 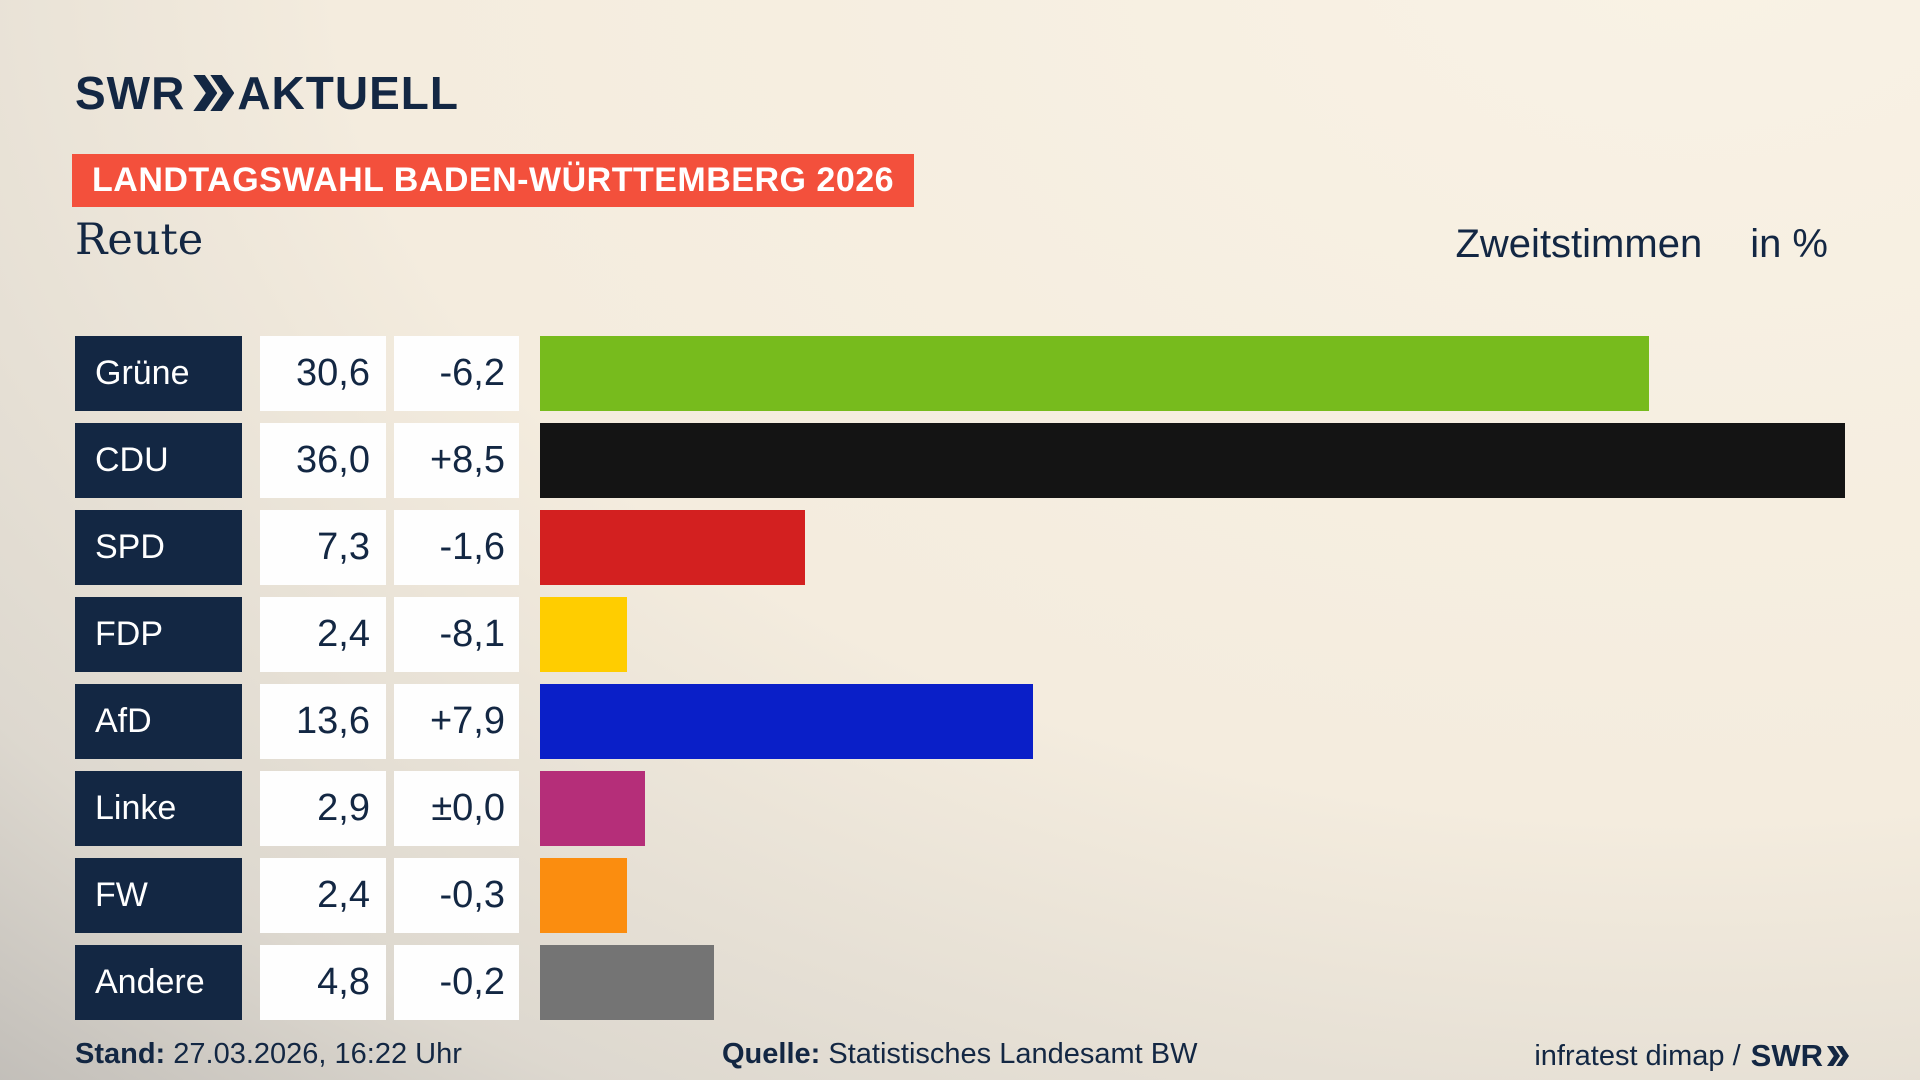 What do you see at coordinates (158, 808) in the screenshot?
I see `party-label: Linke` at bounding box center [158, 808].